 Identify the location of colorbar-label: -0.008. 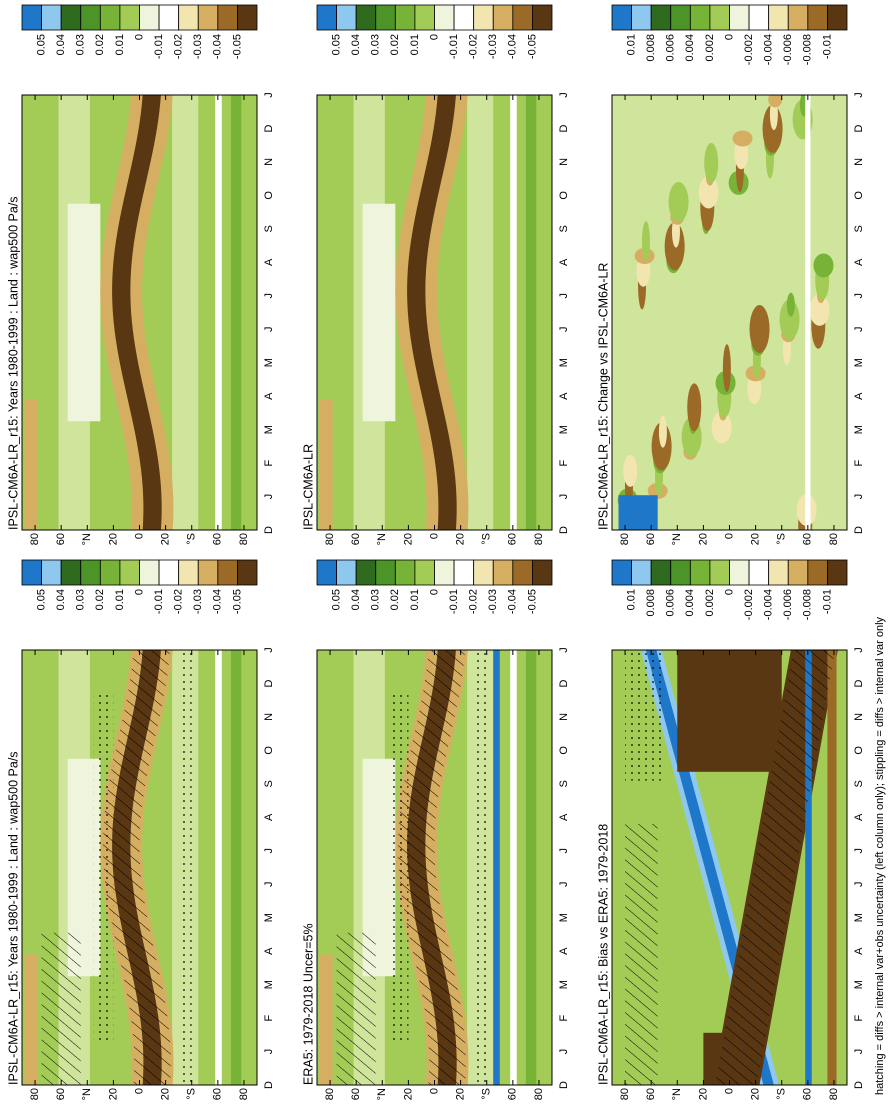
(808, 604).